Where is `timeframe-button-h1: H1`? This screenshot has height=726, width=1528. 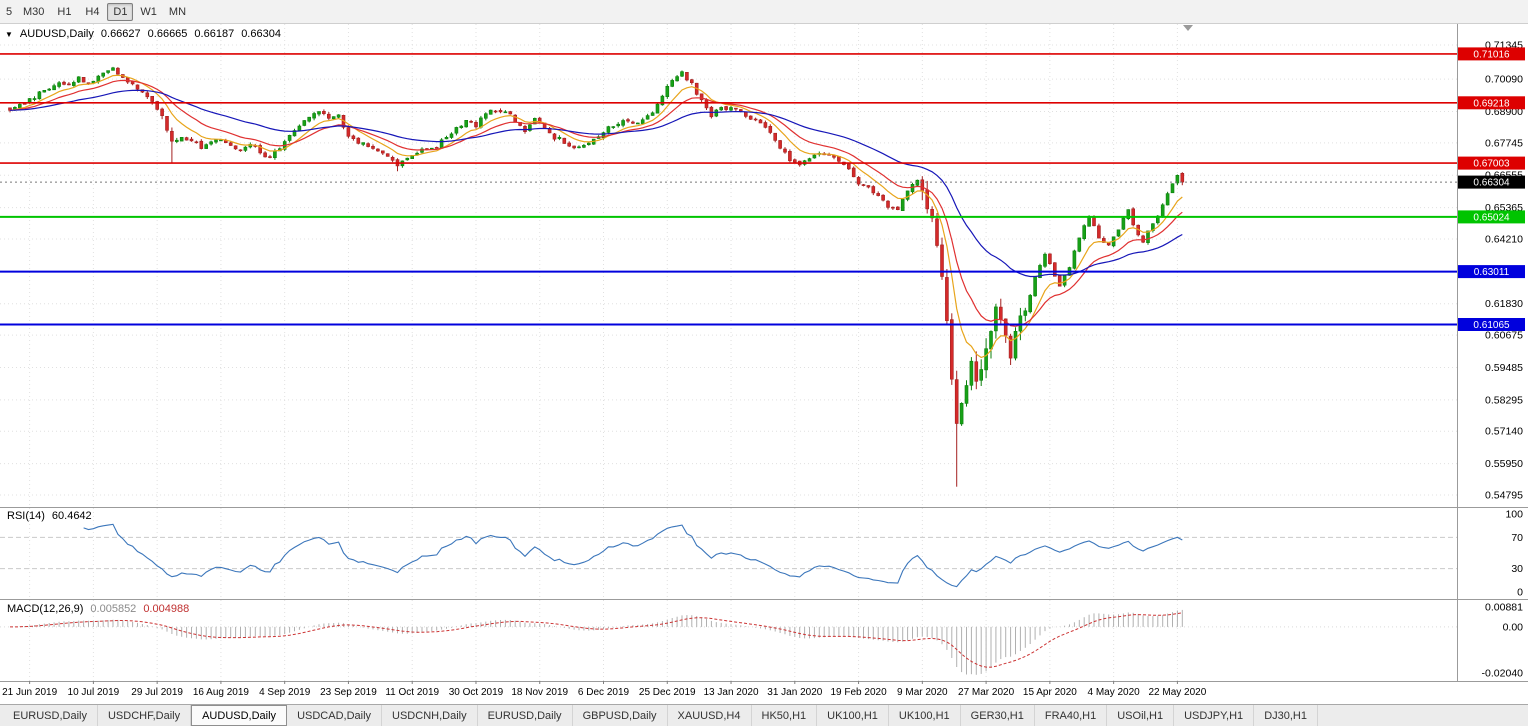
timeframe-button-h1: H1 is located at coordinates (64, 11).